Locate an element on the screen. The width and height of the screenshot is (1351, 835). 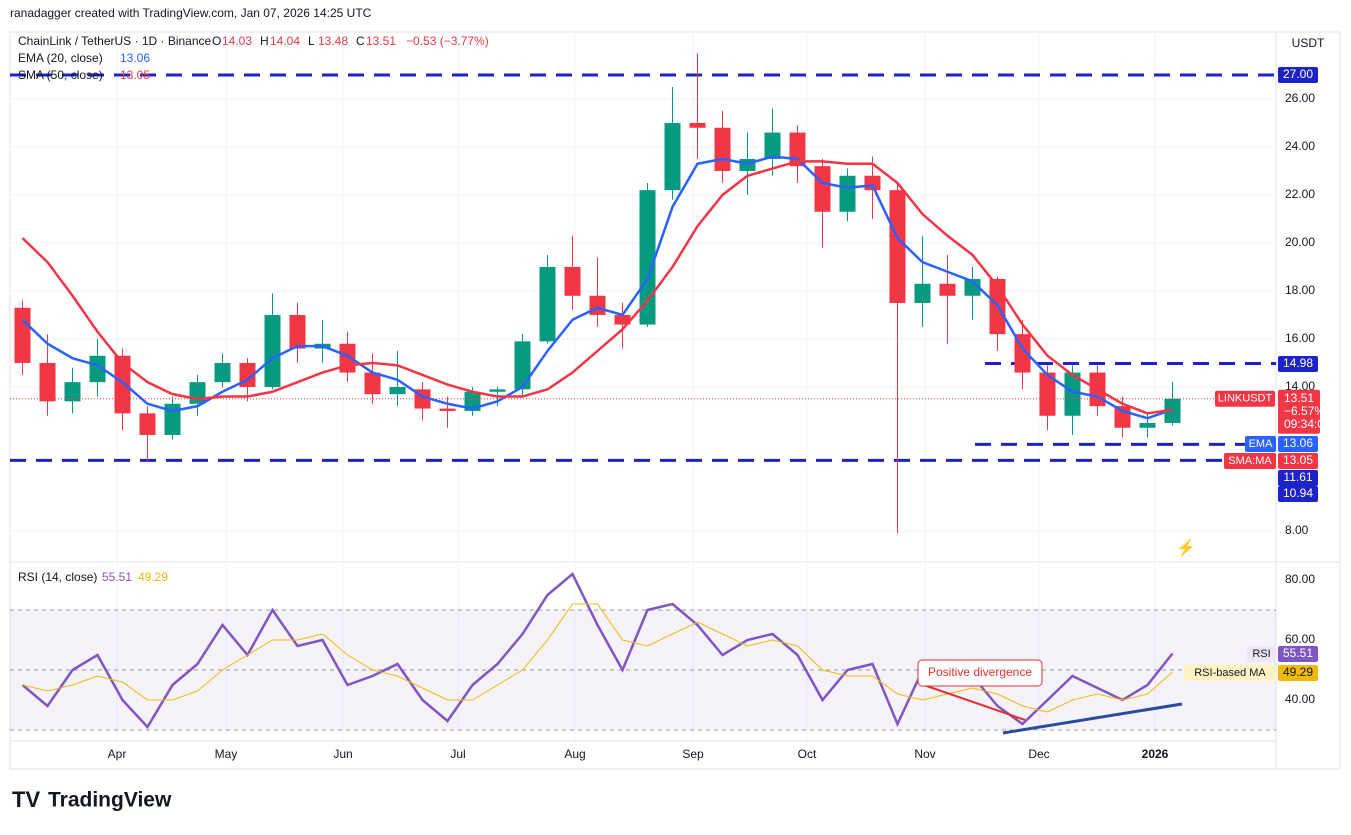
series-tag-label: EMA is located at coordinates (1261, 444).